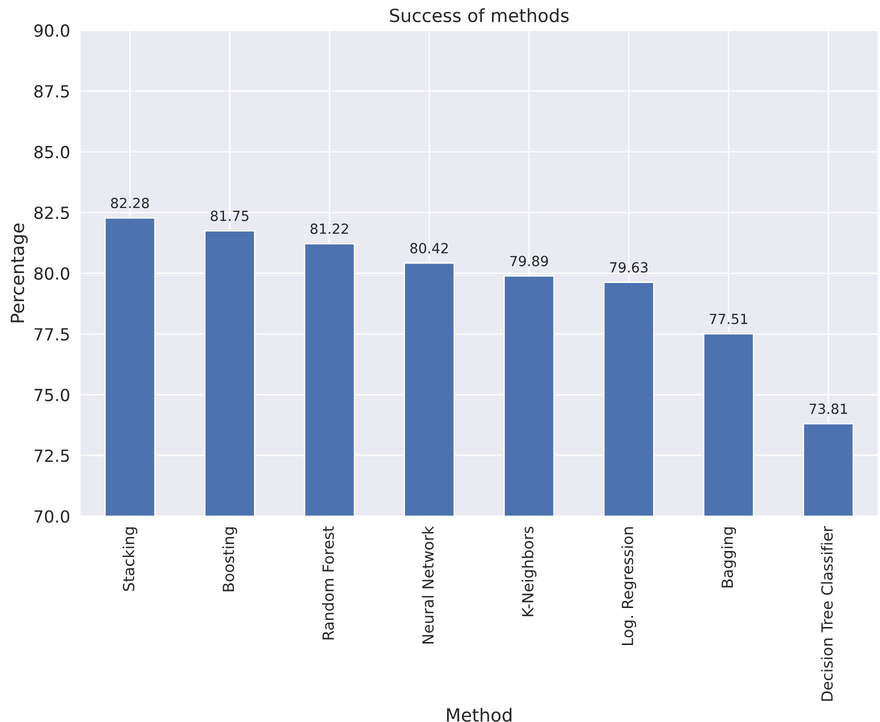  Describe the element at coordinates (429, 248) in the screenshot. I see `data-label: 80.42` at that location.